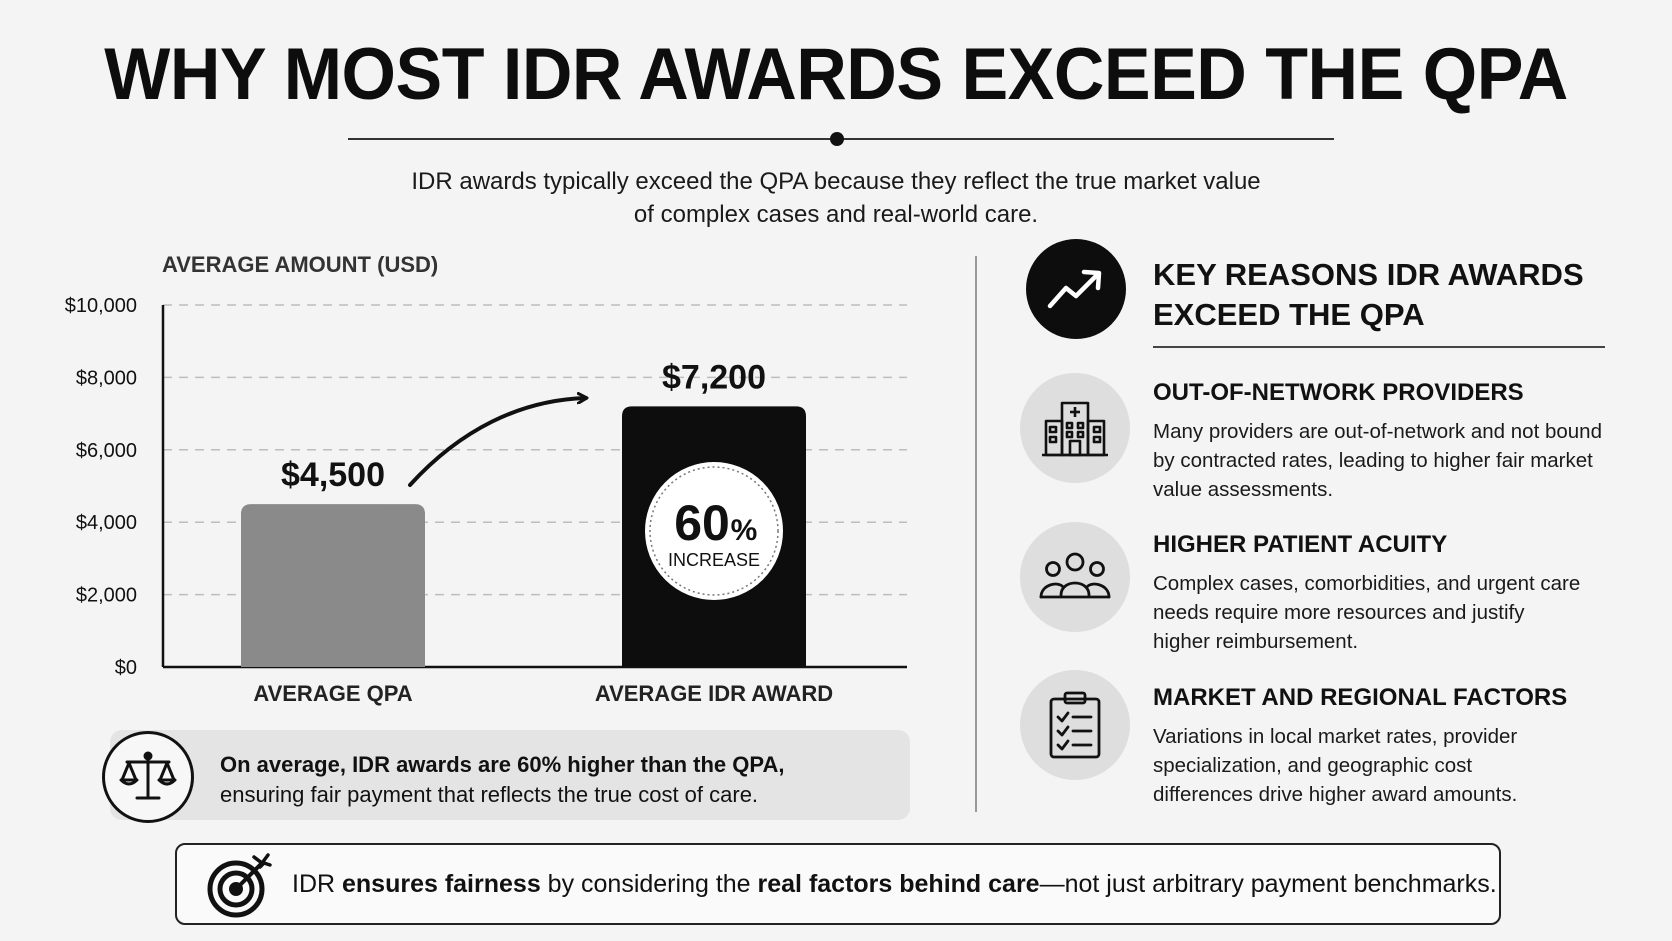 The width and height of the screenshot is (1672, 941). Describe the element at coordinates (106, 596) in the screenshot. I see `y-tick-label: $2,000` at that location.